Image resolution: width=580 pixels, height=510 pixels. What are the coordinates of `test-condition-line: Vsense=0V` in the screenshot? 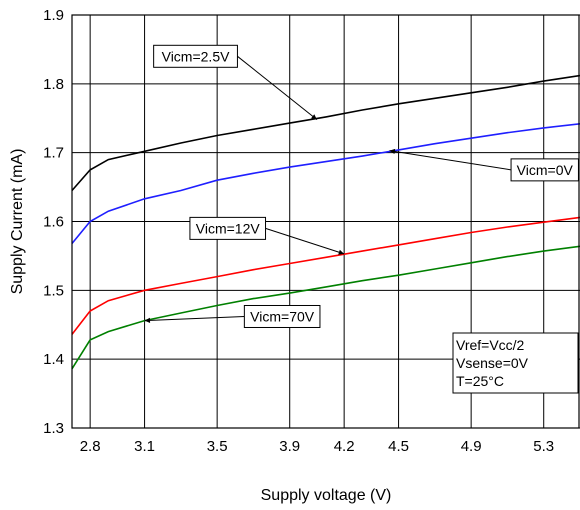 It's located at (492, 363).